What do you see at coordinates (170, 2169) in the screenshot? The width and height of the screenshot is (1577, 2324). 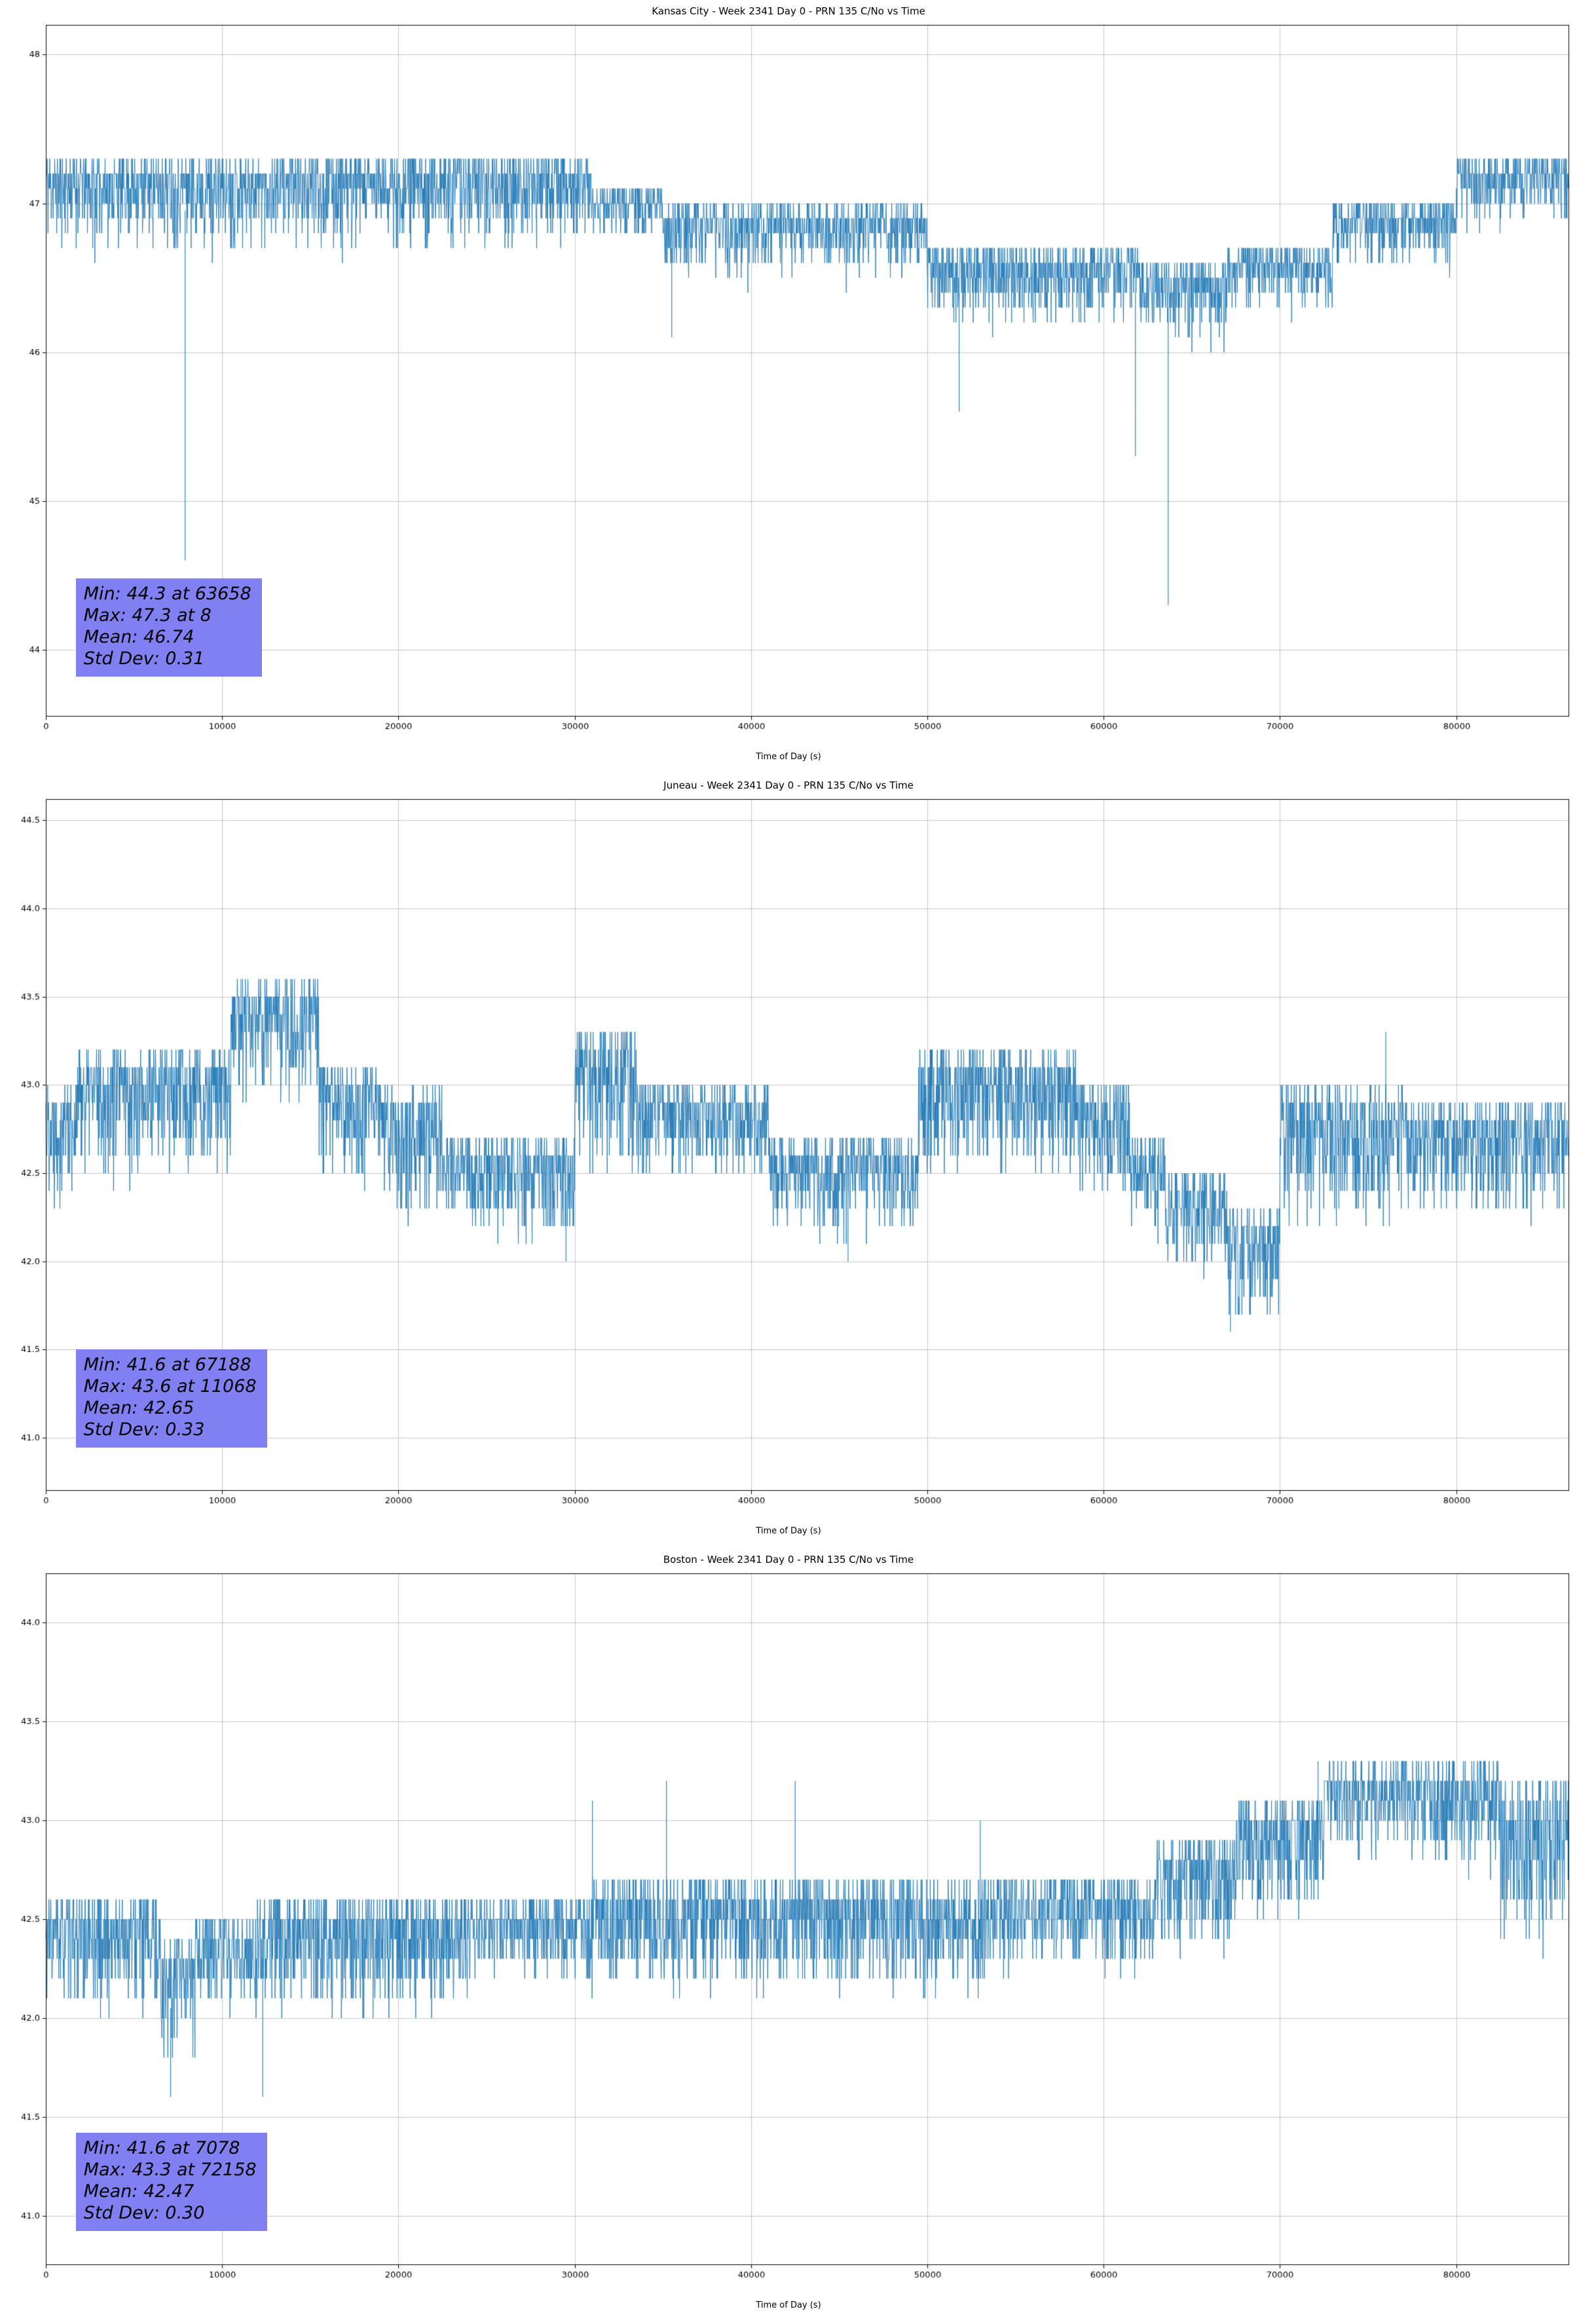 I see `stat-max: Max: 43.3 at 72158` at bounding box center [170, 2169].